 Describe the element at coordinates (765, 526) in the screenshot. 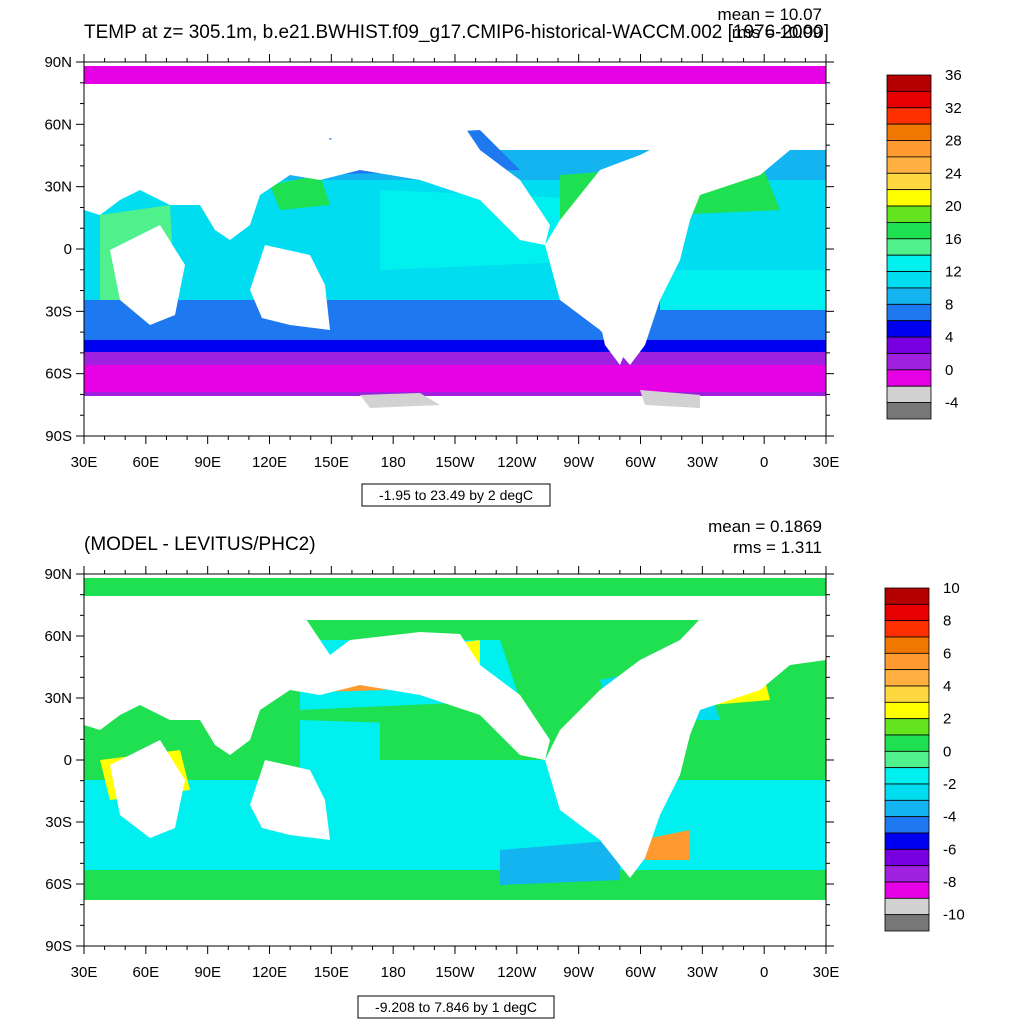

I see `panel2-mean: mean = 0.1869` at that location.